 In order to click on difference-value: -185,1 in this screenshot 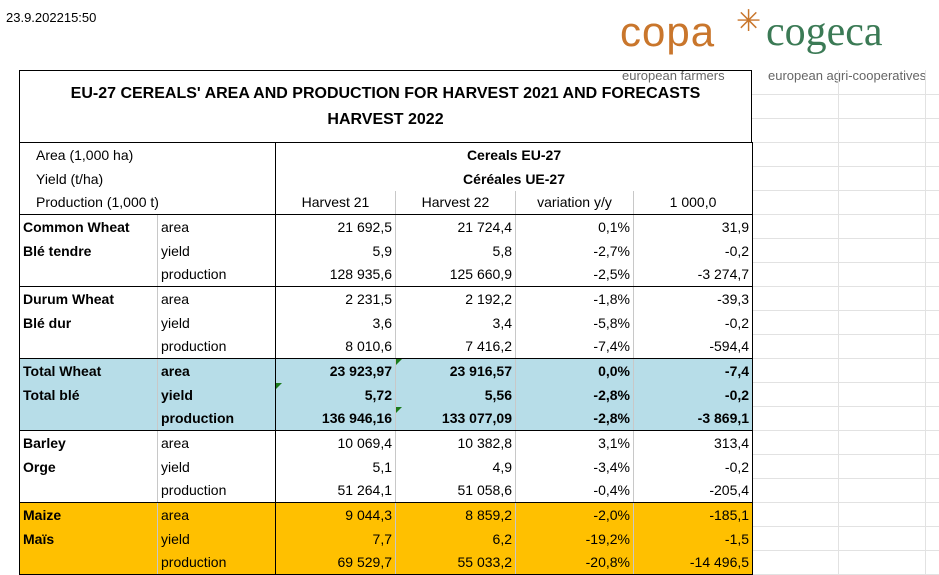, I will do `click(693, 514)`.